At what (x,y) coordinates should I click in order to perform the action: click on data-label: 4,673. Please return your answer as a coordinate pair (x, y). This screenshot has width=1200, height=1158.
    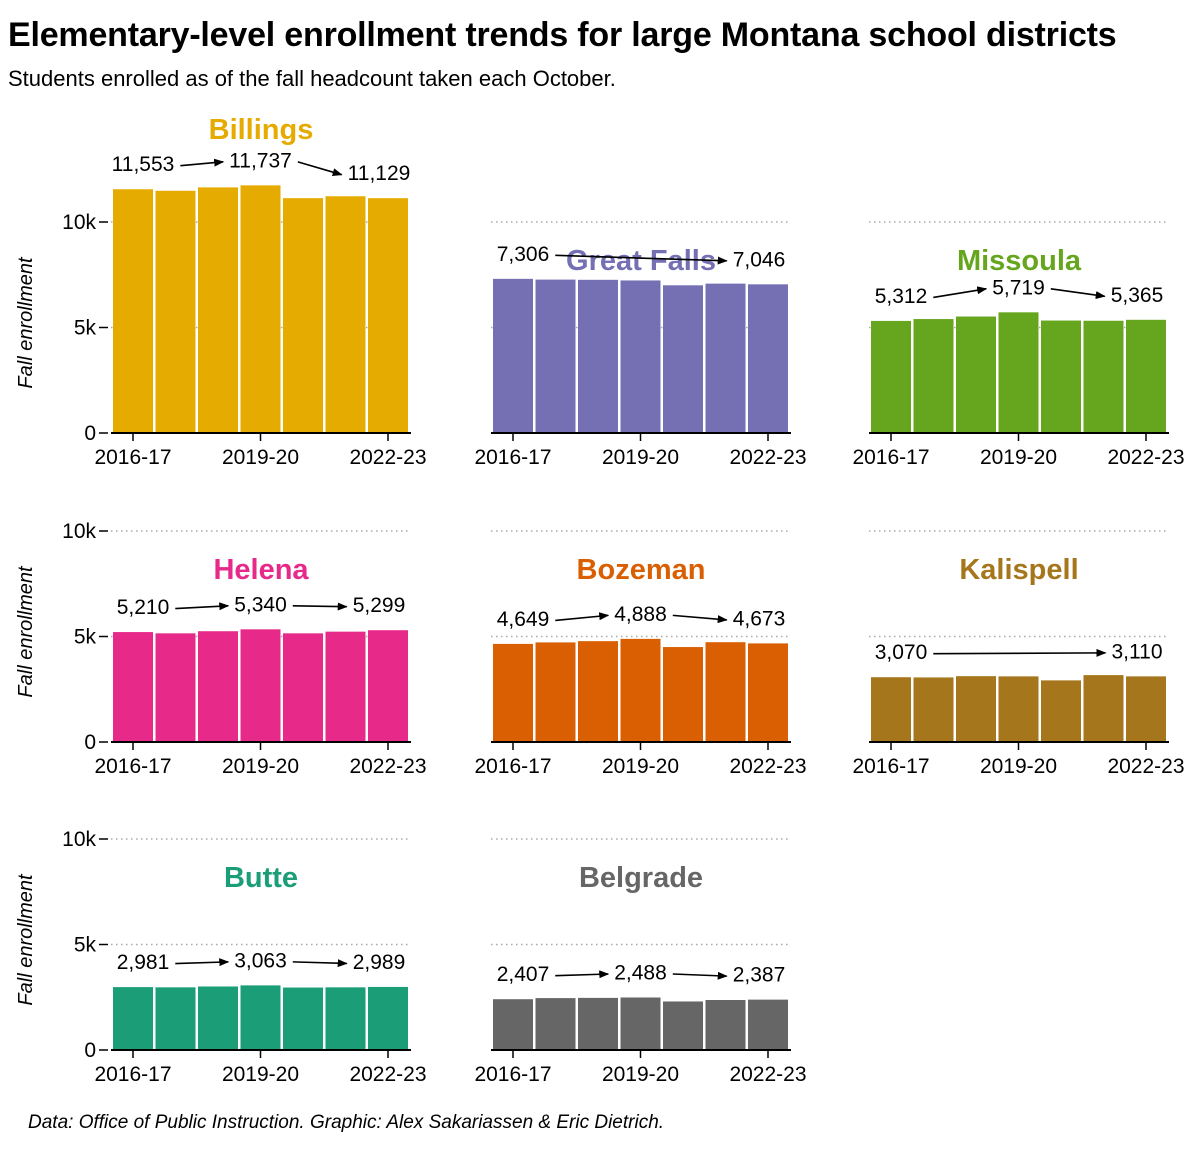
    Looking at the image, I should click on (759, 618).